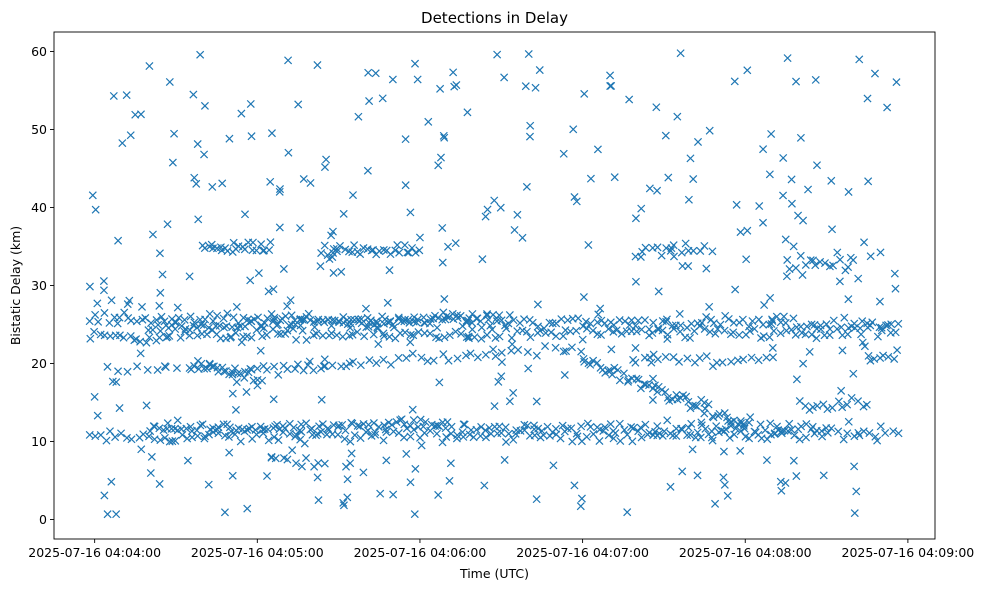 This screenshot has height=590, width=986. What do you see at coordinates (39, 129) in the screenshot?
I see `y-tick-label: 50` at bounding box center [39, 129].